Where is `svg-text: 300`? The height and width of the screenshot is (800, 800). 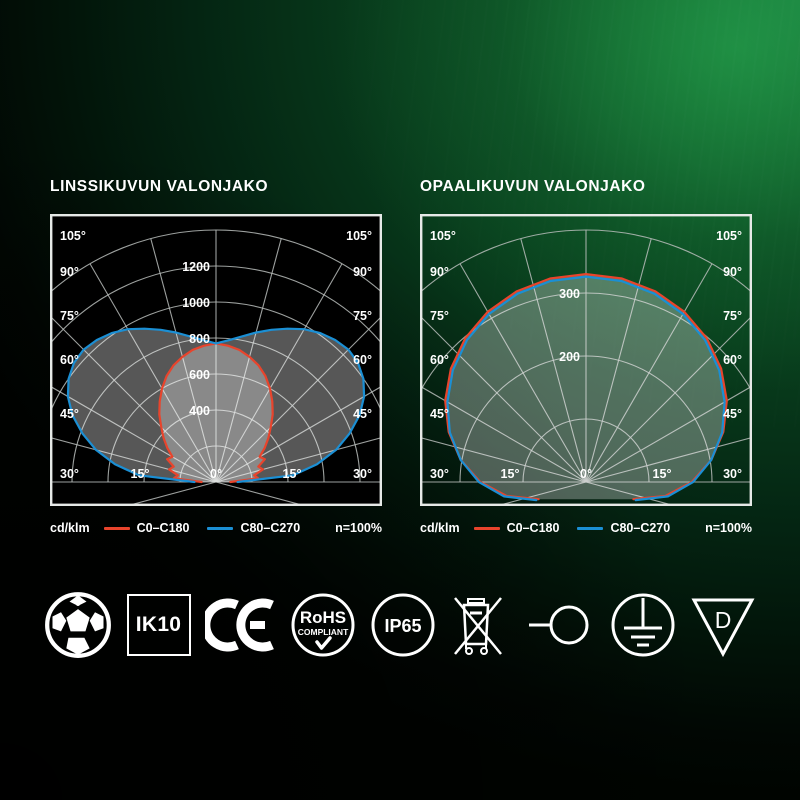 svg-text: 300 is located at coordinates (569, 294).